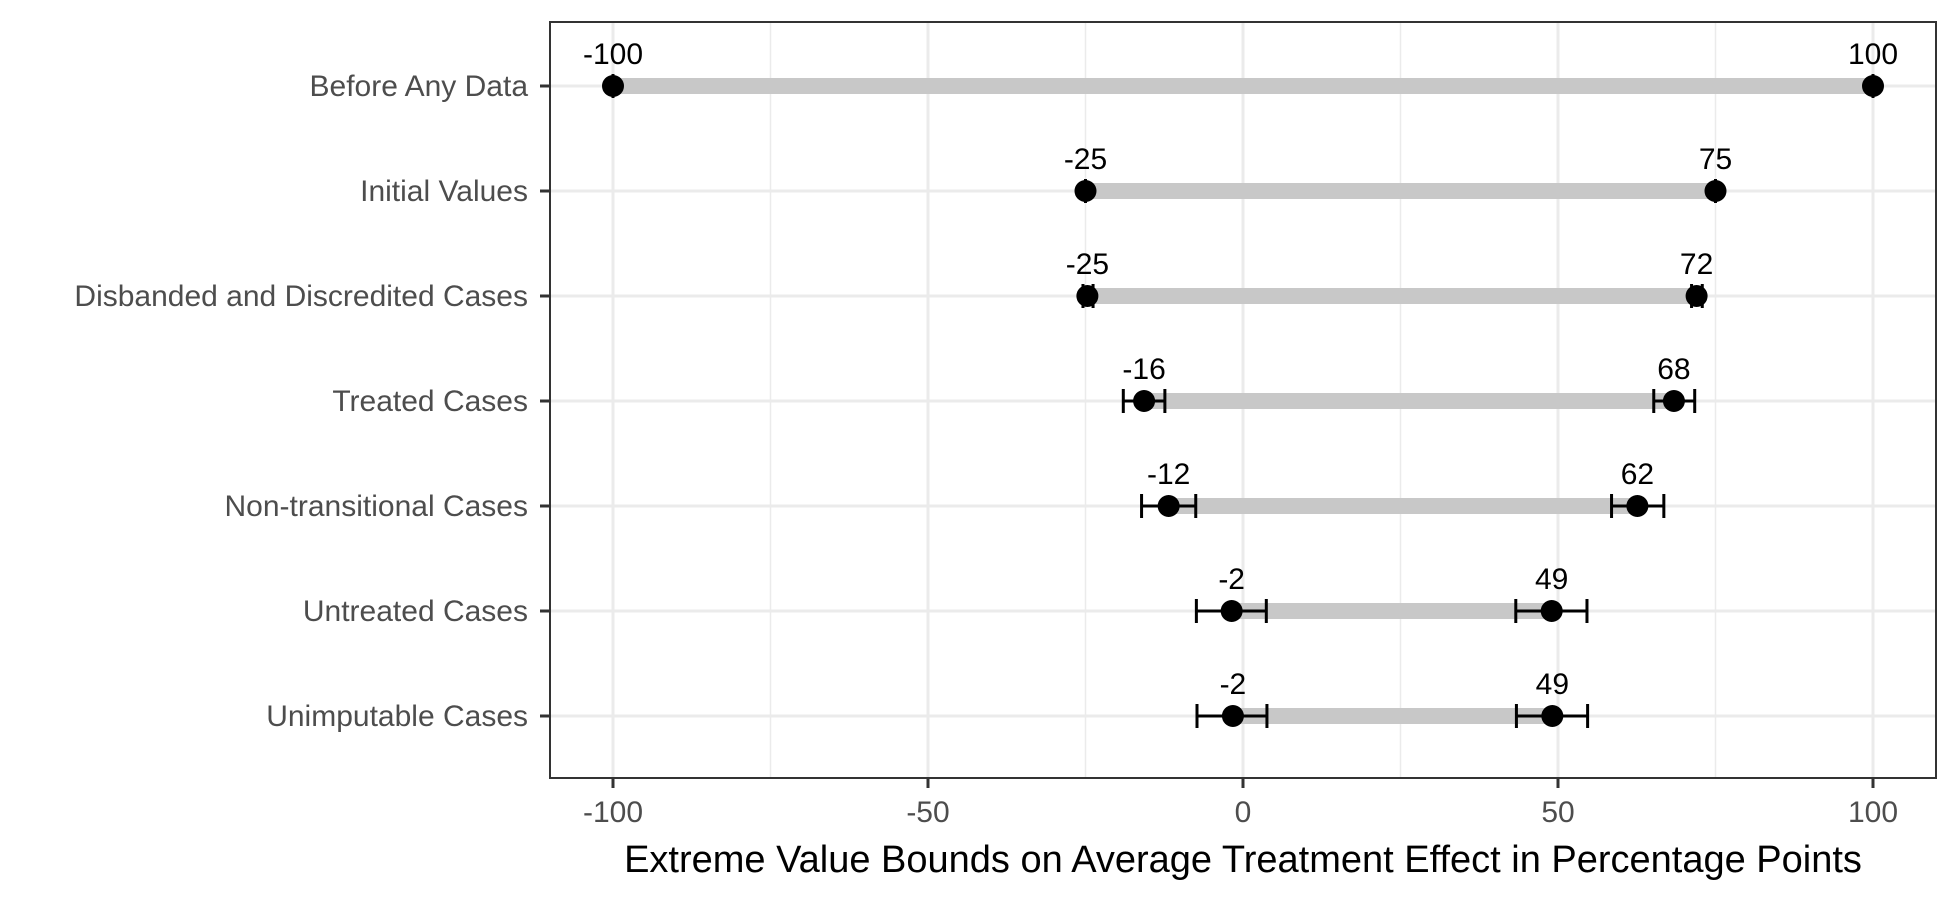 Image resolution: width=1950 pixels, height=900 pixels. I want to click on lower-bound-label: -16, so click(1143, 369).